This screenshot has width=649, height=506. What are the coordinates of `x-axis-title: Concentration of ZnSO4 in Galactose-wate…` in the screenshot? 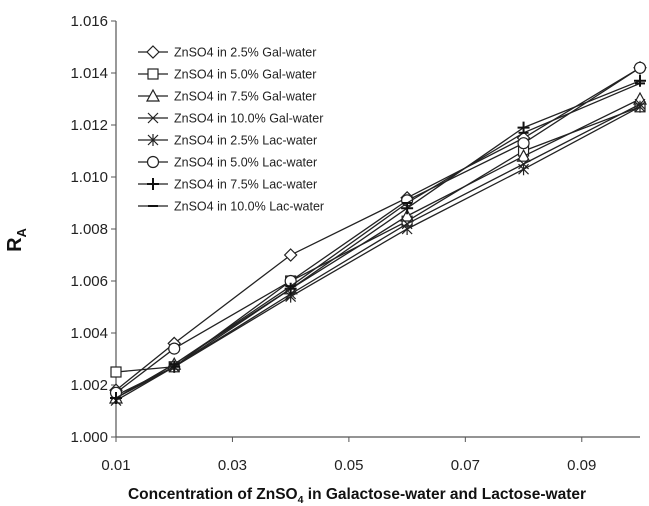 It's located at (357, 496).